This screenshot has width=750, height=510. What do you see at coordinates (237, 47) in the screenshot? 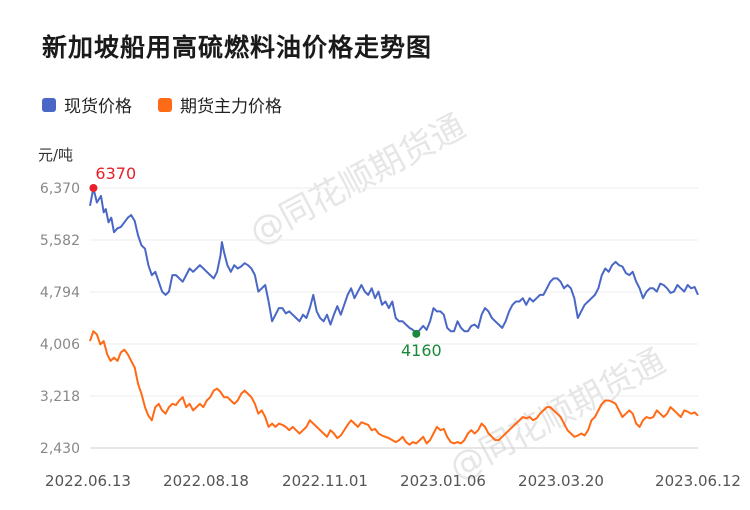
I see `chart-title: 新加坡船用高硫燃料油价格走势图` at bounding box center [237, 47].